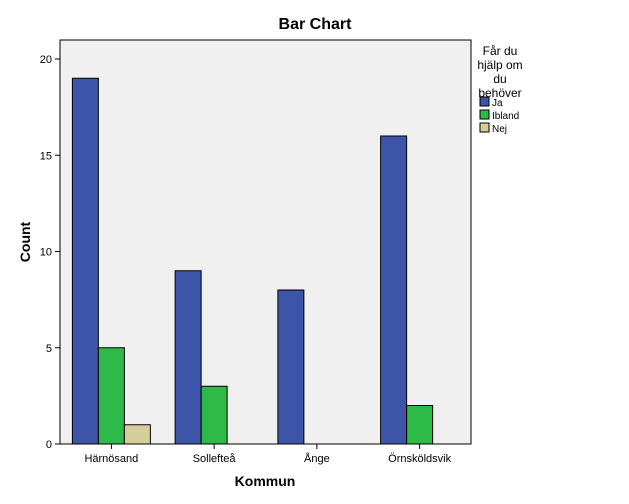 This screenshot has height=504, width=629. What do you see at coordinates (265, 481) in the screenshot?
I see `x-axis-label: Kommun` at bounding box center [265, 481].